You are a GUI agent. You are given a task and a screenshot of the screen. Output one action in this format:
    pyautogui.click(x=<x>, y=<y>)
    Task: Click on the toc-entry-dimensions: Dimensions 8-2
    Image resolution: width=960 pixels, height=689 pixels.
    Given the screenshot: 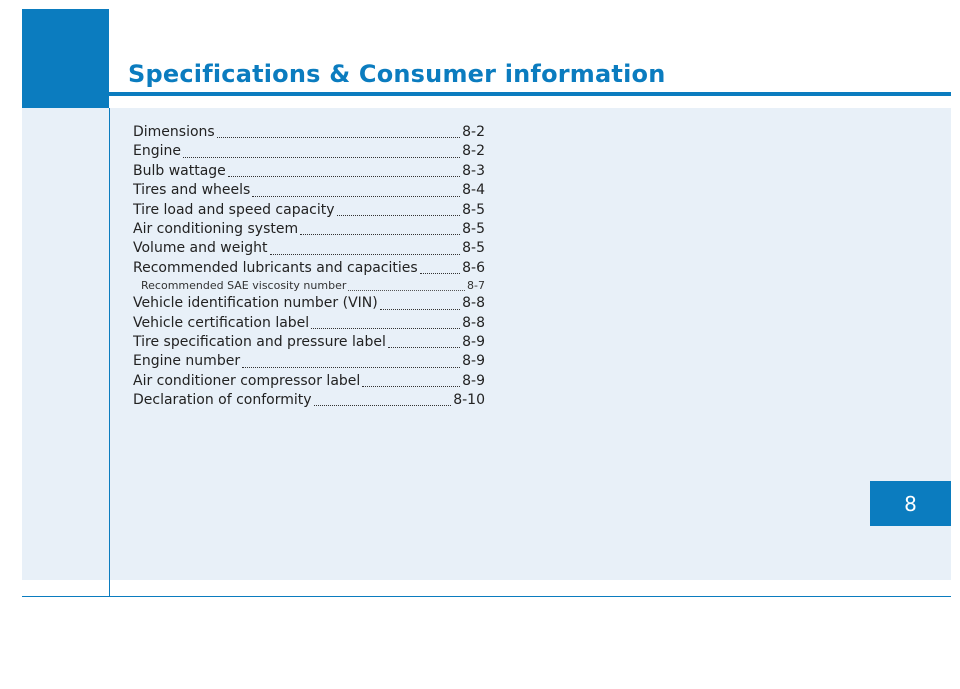 What is the action you would take?
    pyautogui.click(x=309, y=133)
    